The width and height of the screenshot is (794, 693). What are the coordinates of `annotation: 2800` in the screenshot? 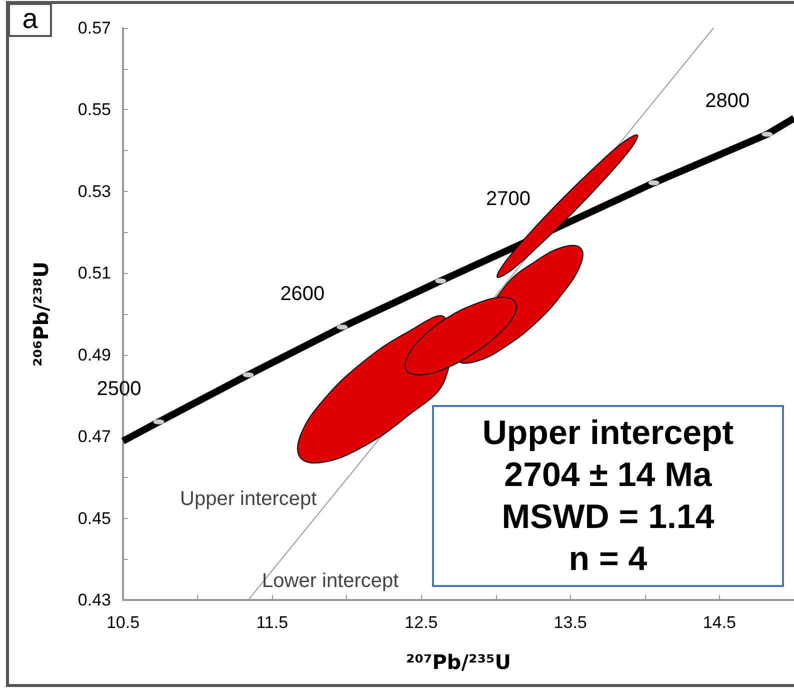 It's located at (727, 102).